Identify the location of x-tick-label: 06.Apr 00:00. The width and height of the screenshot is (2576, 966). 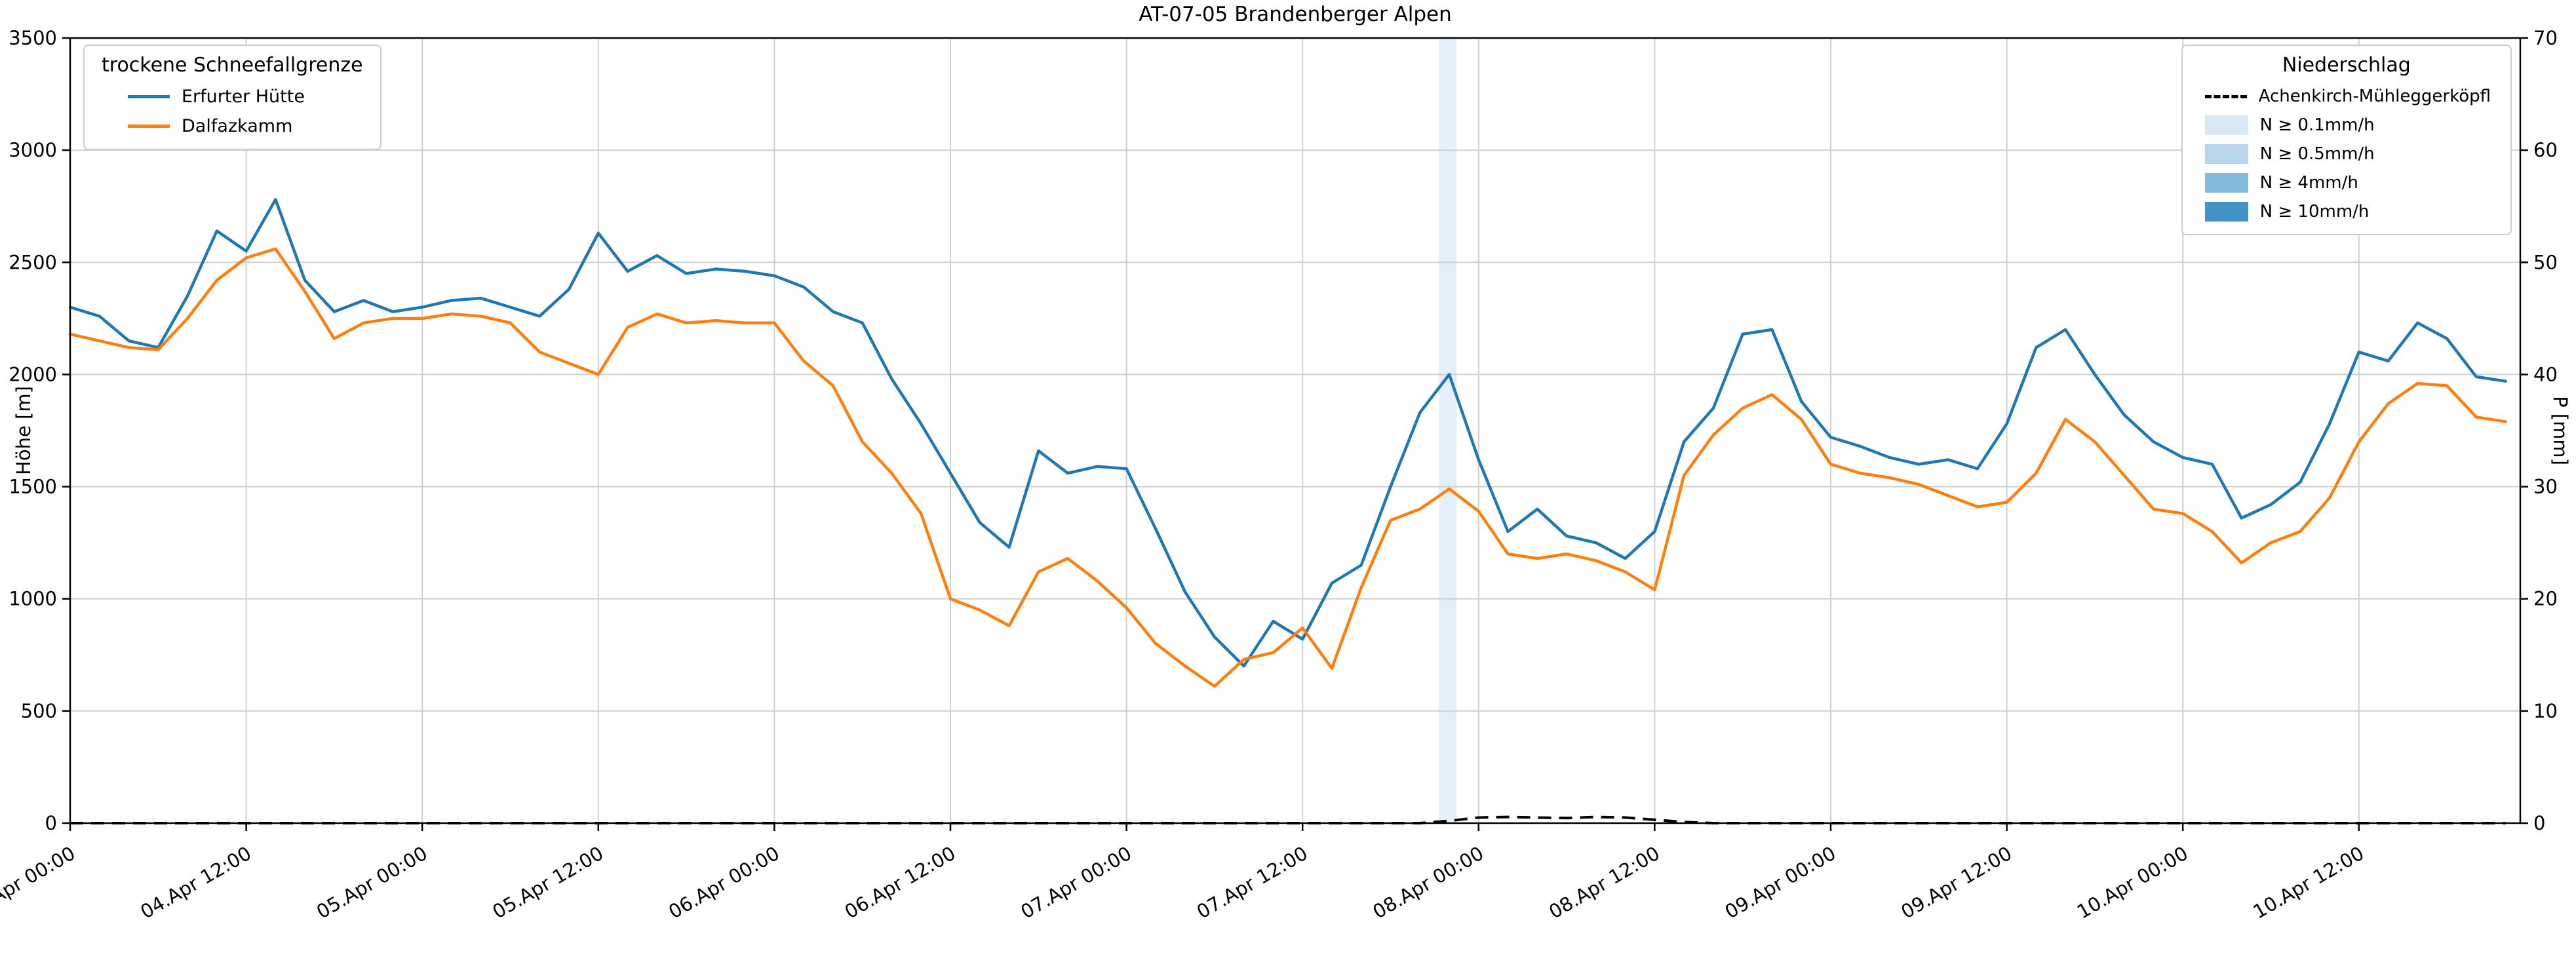
(724, 882).